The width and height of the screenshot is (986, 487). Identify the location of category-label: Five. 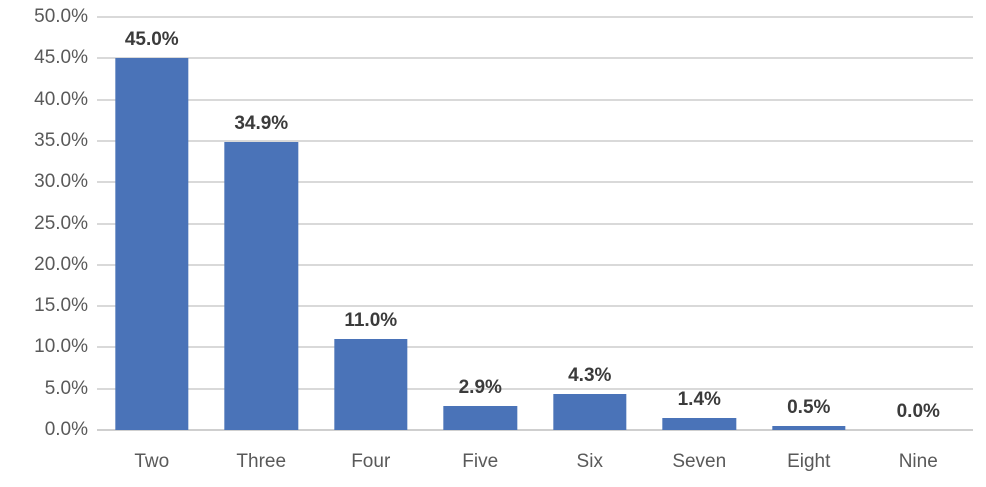
(480, 461).